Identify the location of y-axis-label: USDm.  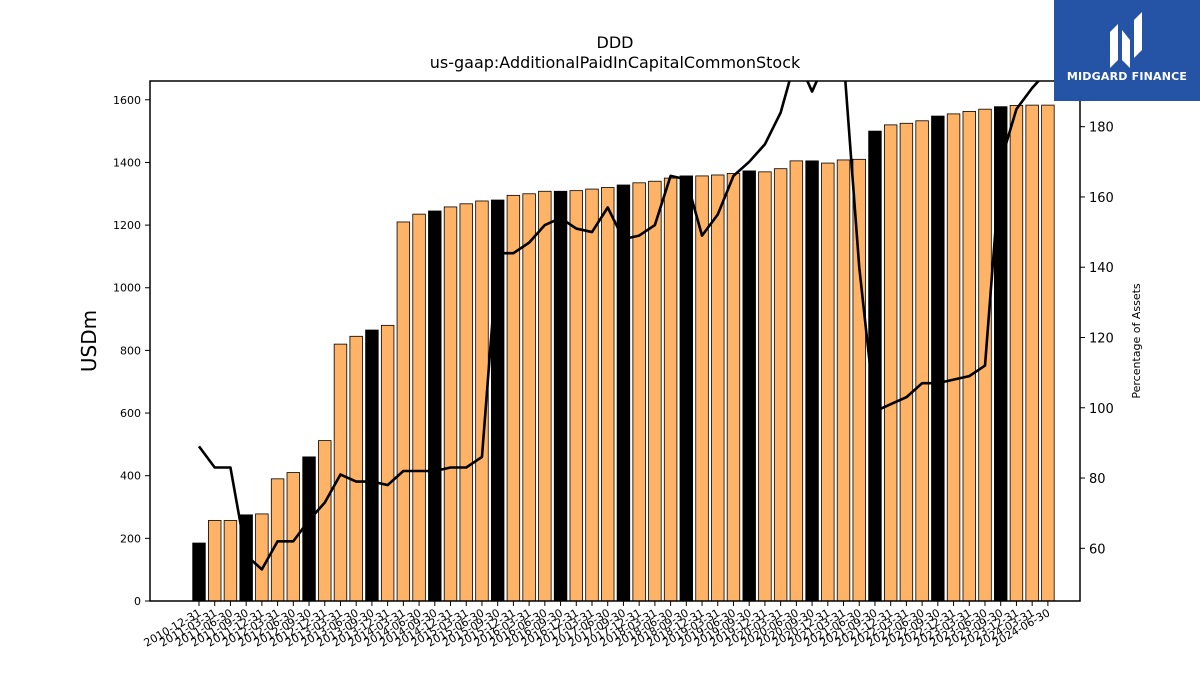
(89, 341).